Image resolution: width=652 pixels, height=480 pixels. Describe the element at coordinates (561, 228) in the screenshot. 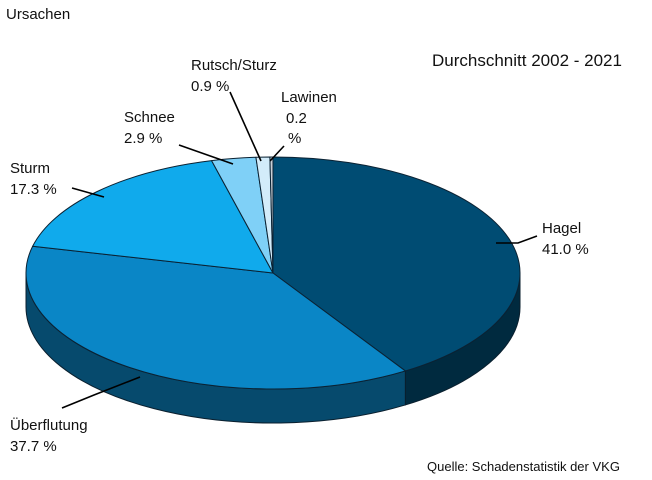

I see `label-hagel: Hagel` at that location.